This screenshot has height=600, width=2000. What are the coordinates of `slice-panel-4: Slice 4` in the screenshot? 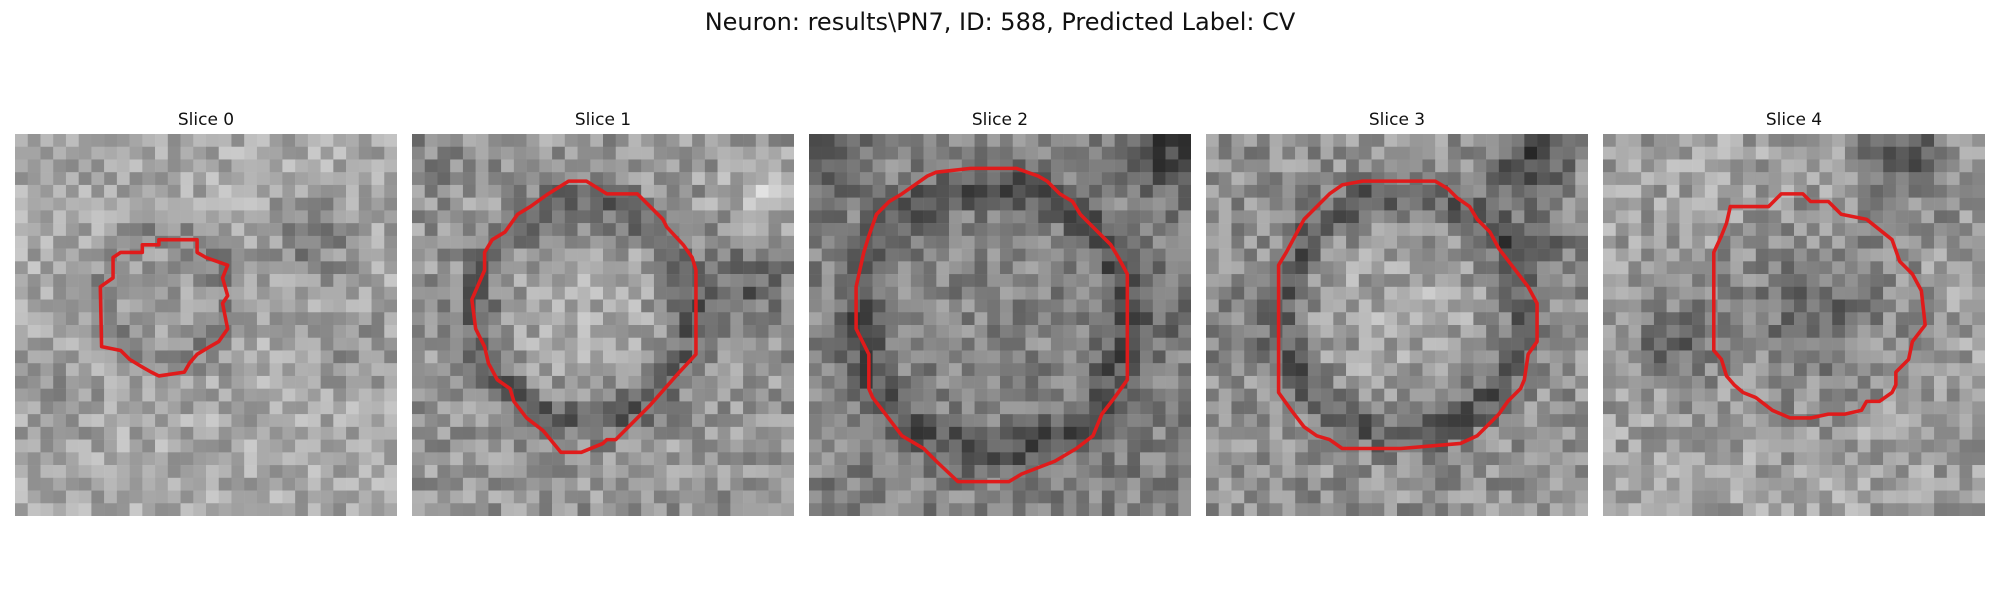 It's located at (1794, 313).